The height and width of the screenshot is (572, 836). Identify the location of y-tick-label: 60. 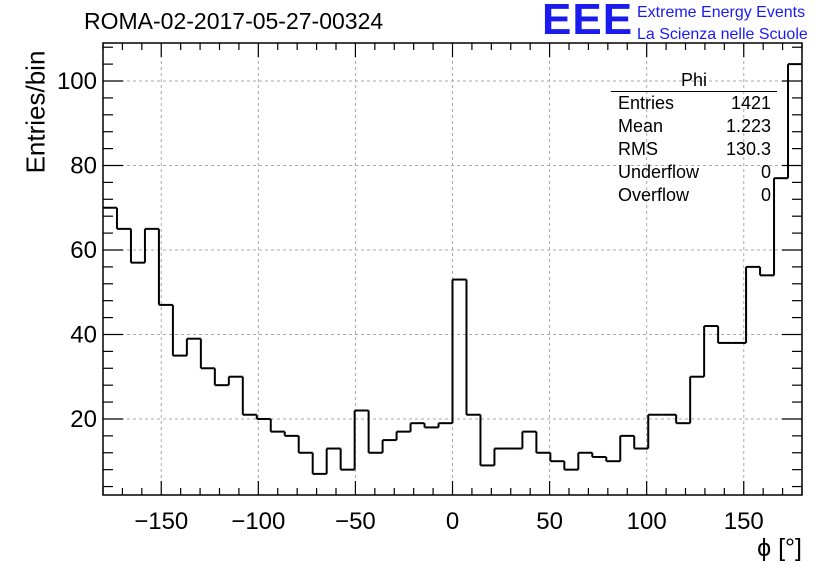
(83, 250).